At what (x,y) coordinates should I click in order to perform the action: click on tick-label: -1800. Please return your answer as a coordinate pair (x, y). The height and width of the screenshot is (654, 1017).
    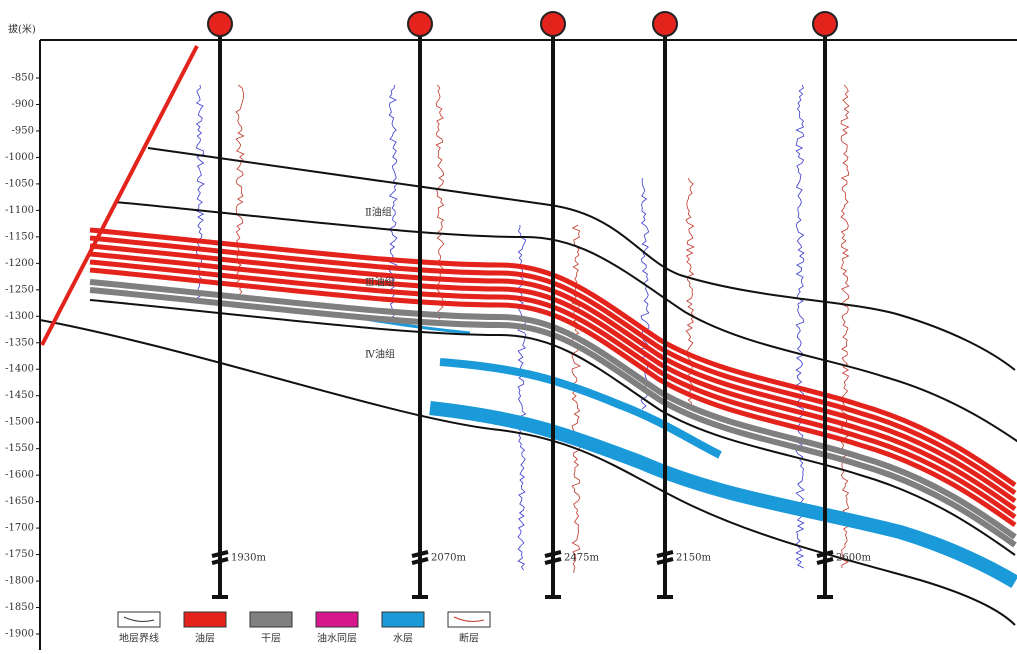
    Looking at the image, I should click on (19, 581).